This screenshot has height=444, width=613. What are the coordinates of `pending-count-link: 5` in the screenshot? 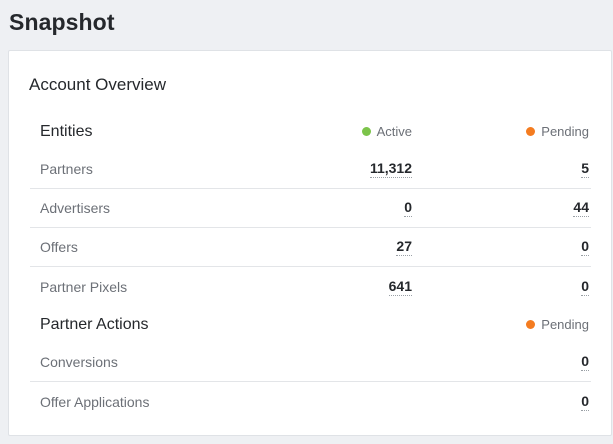 It's located at (585, 169).